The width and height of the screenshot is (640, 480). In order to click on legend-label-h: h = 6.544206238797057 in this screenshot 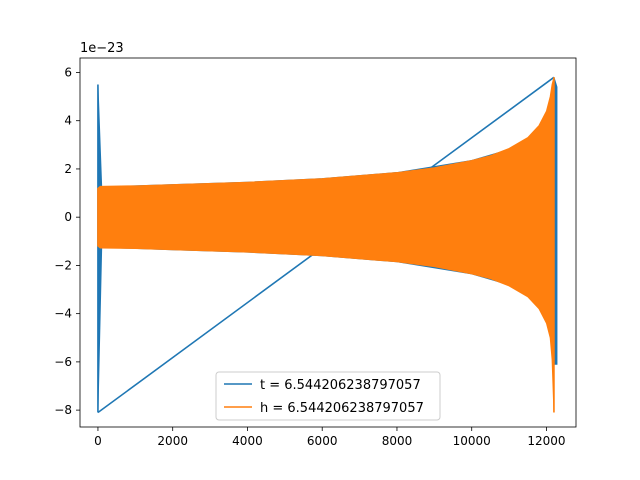, I will do `click(342, 408)`.